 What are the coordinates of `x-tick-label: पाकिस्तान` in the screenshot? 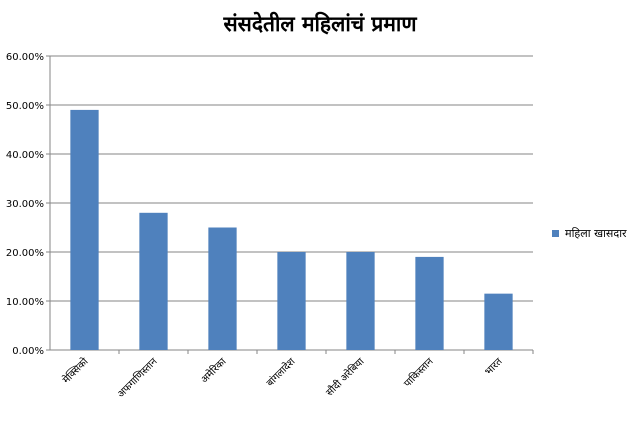 It's located at (418, 372).